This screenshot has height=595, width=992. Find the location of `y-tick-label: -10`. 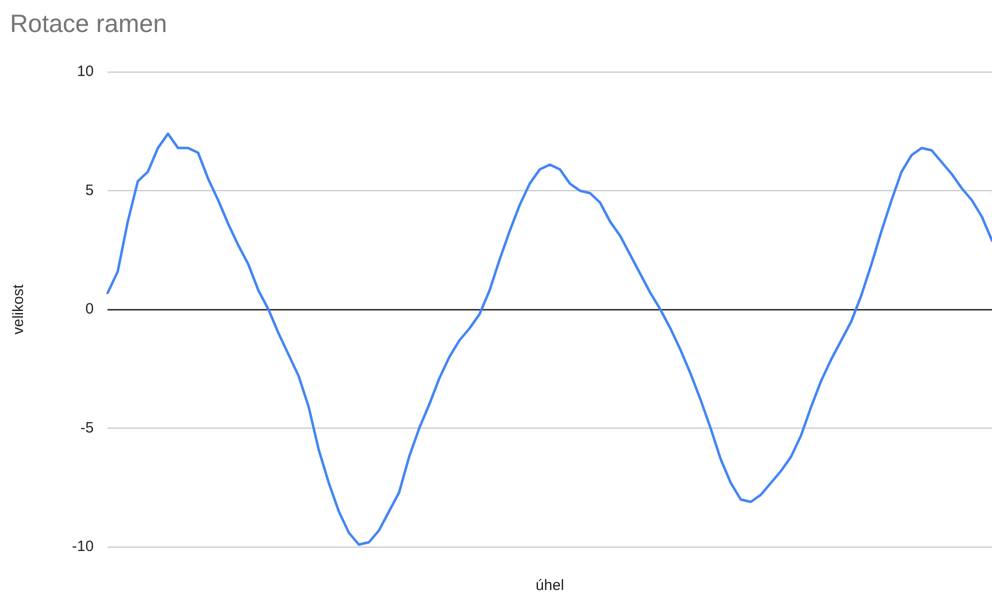

y-tick-label: -10 is located at coordinates (83, 547).